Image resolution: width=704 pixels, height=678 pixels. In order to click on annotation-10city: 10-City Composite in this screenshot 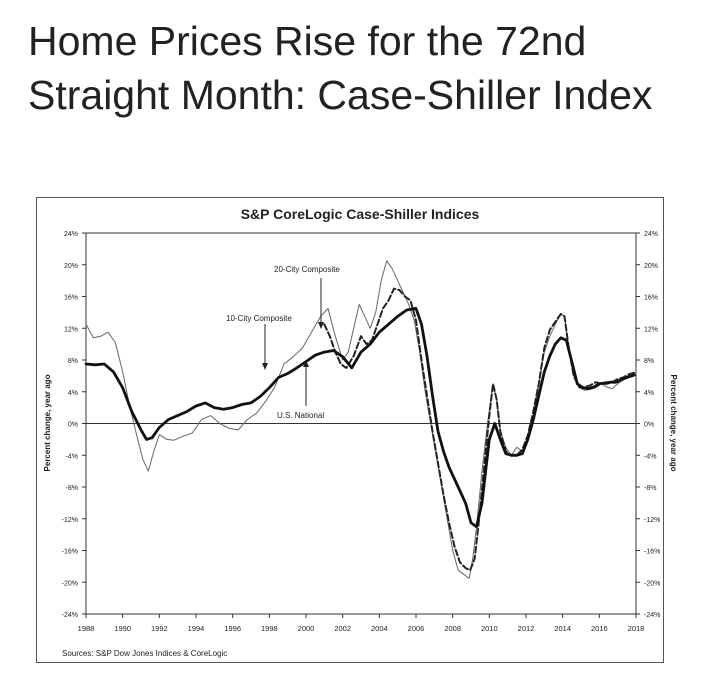, I will do `click(259, 318)`.